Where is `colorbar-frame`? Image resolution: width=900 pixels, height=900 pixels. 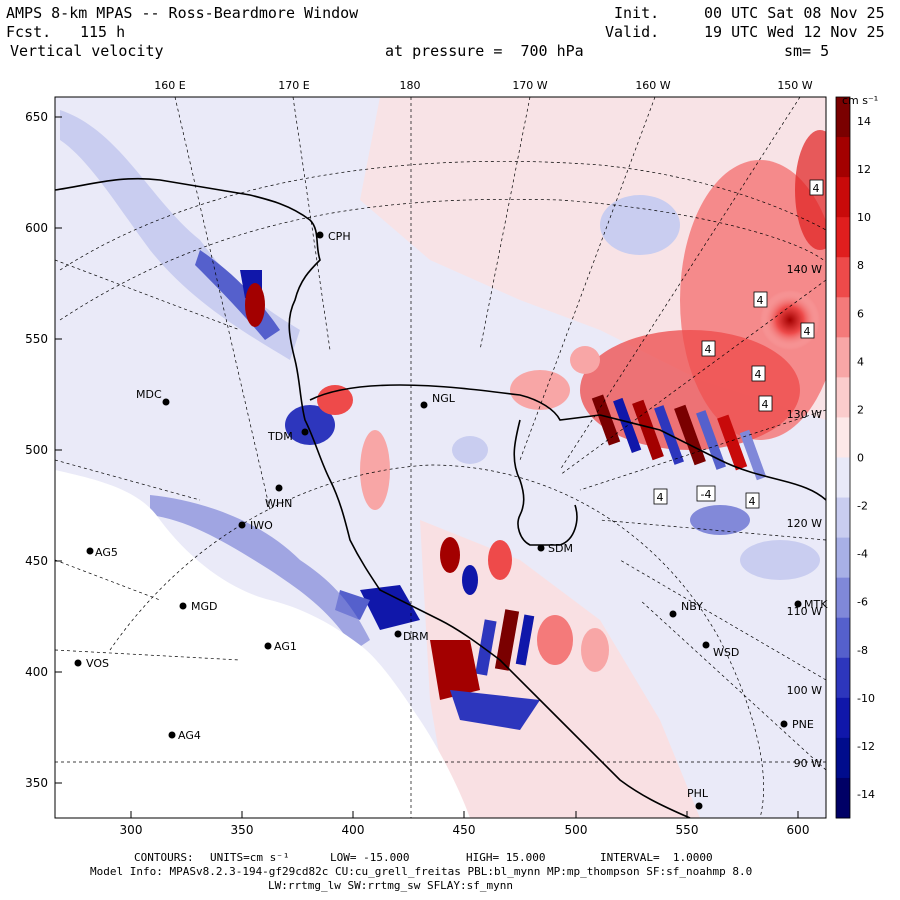
colorbar-frame is located at coordinates (843, 457).